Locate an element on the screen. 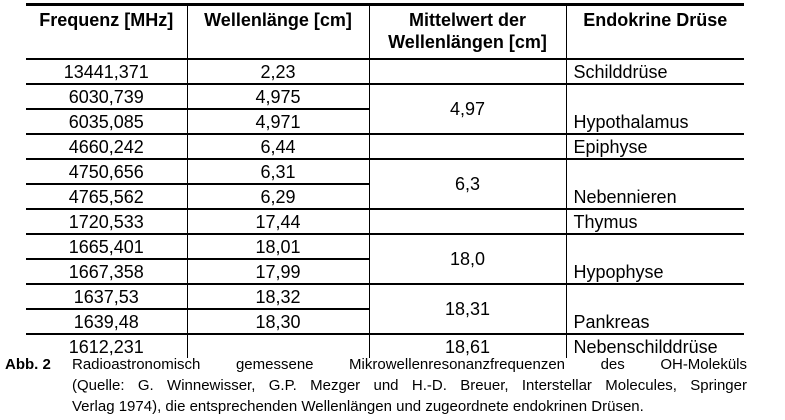  cell-wavelength: 17,44 is located at coordinates (278, 222).